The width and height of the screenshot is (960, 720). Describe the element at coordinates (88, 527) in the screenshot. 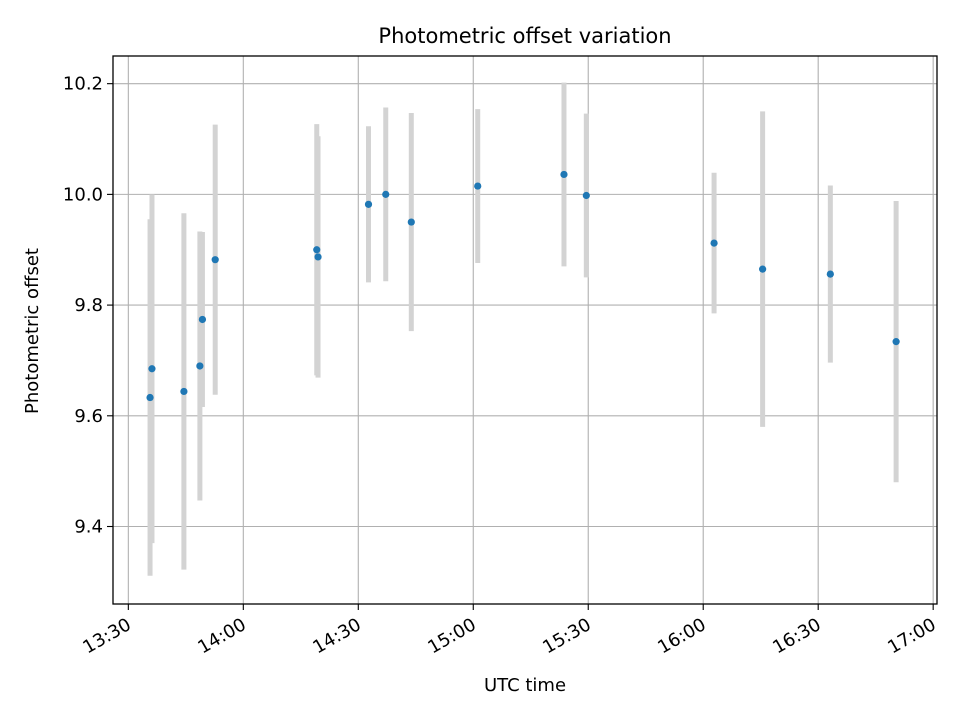

I see `y-tick-label: 9.4` at that location.